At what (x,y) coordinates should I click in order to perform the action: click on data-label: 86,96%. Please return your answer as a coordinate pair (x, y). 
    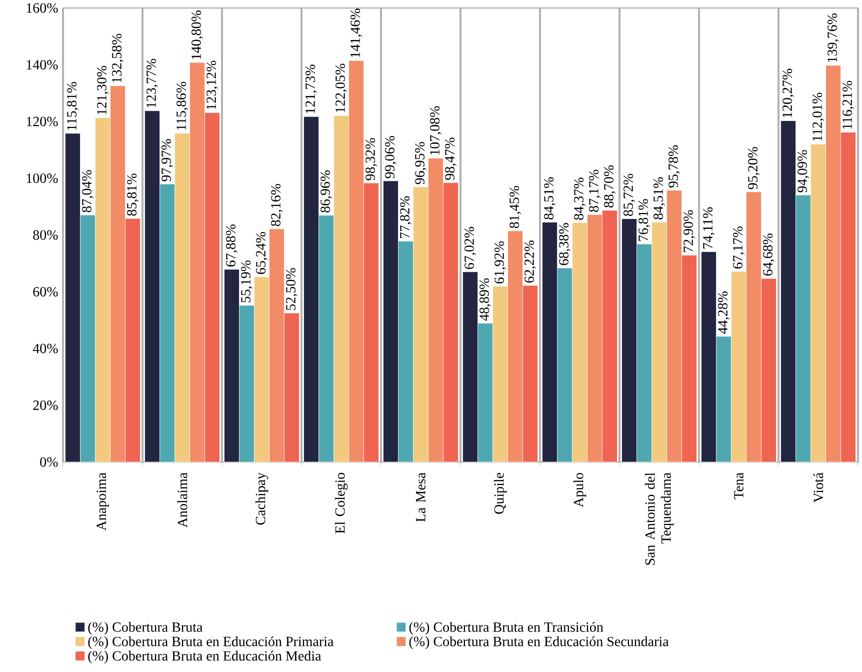
    Looking at the image, I should click on (326, 191).